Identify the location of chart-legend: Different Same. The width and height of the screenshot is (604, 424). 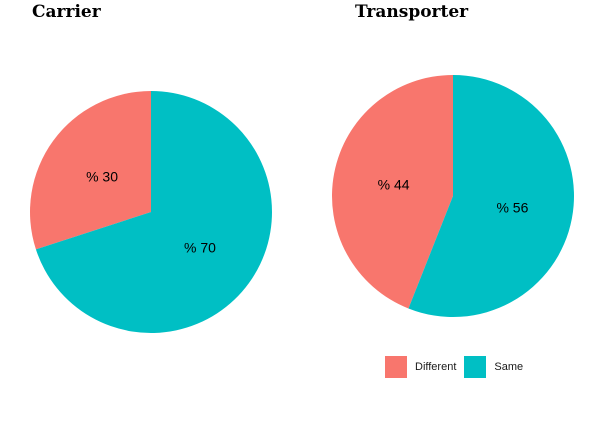
(458, 367).